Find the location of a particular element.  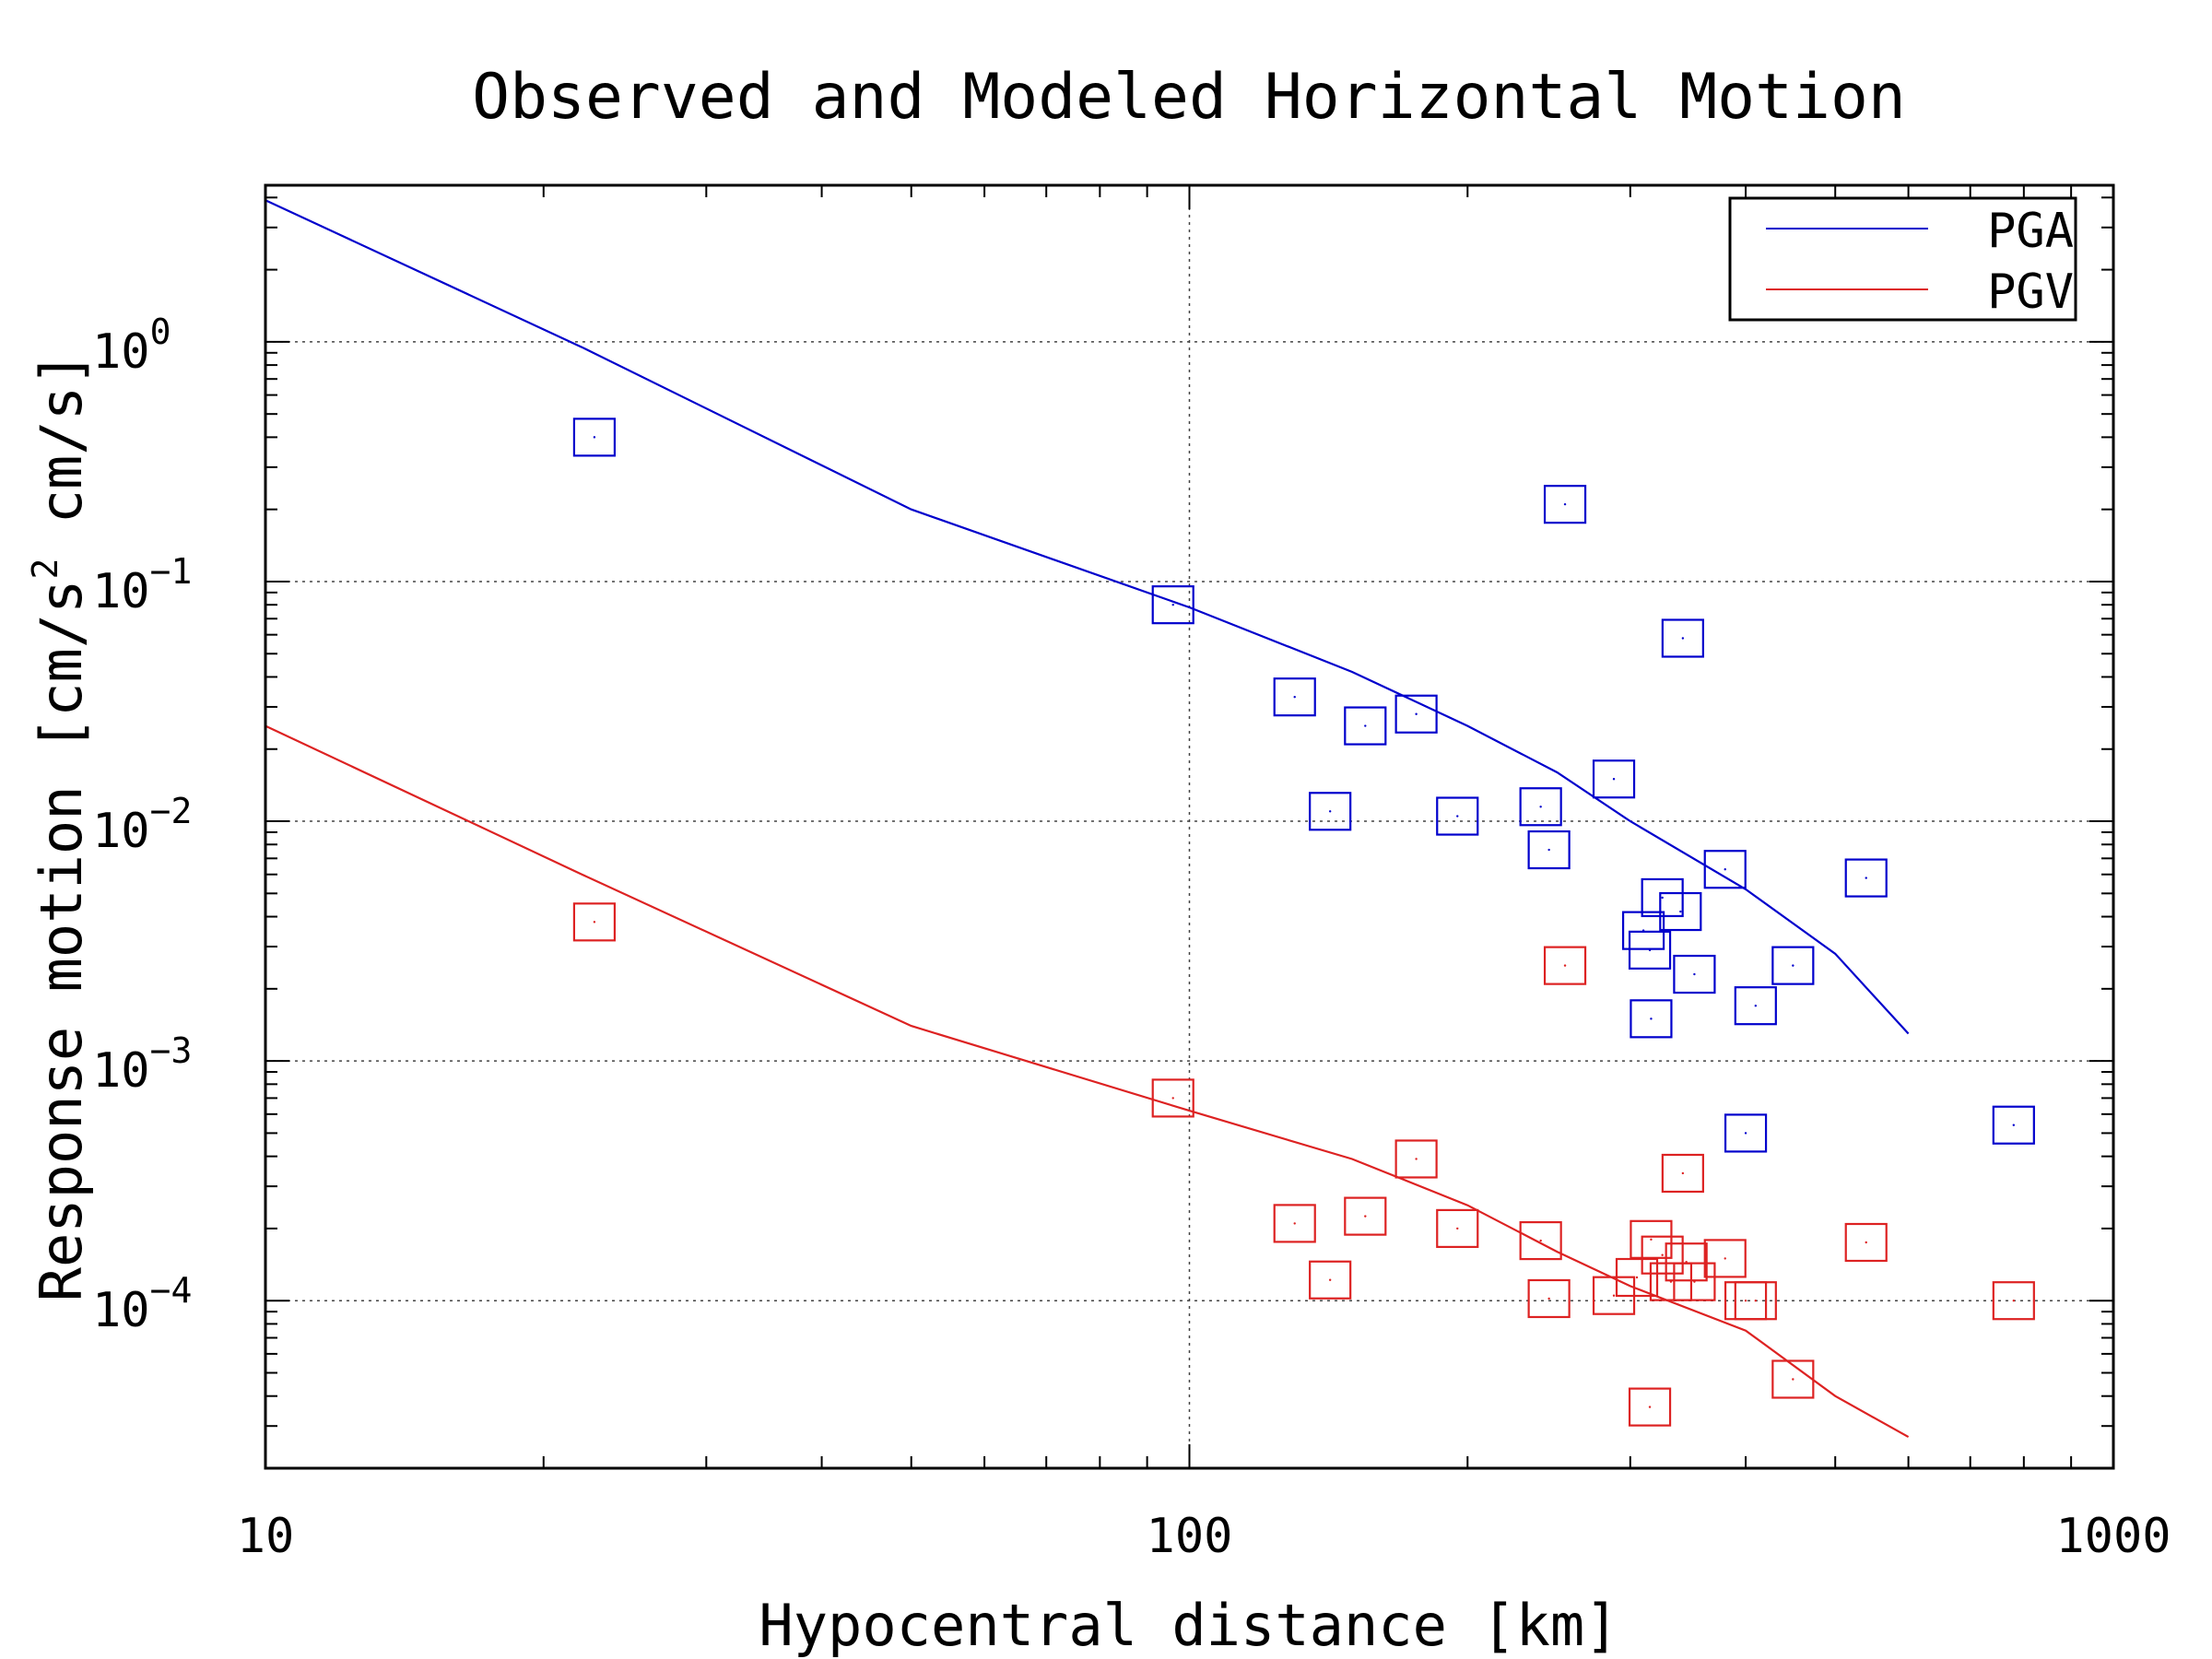

y-tick-label-exp: −2 is located at coordinates (171, 811).